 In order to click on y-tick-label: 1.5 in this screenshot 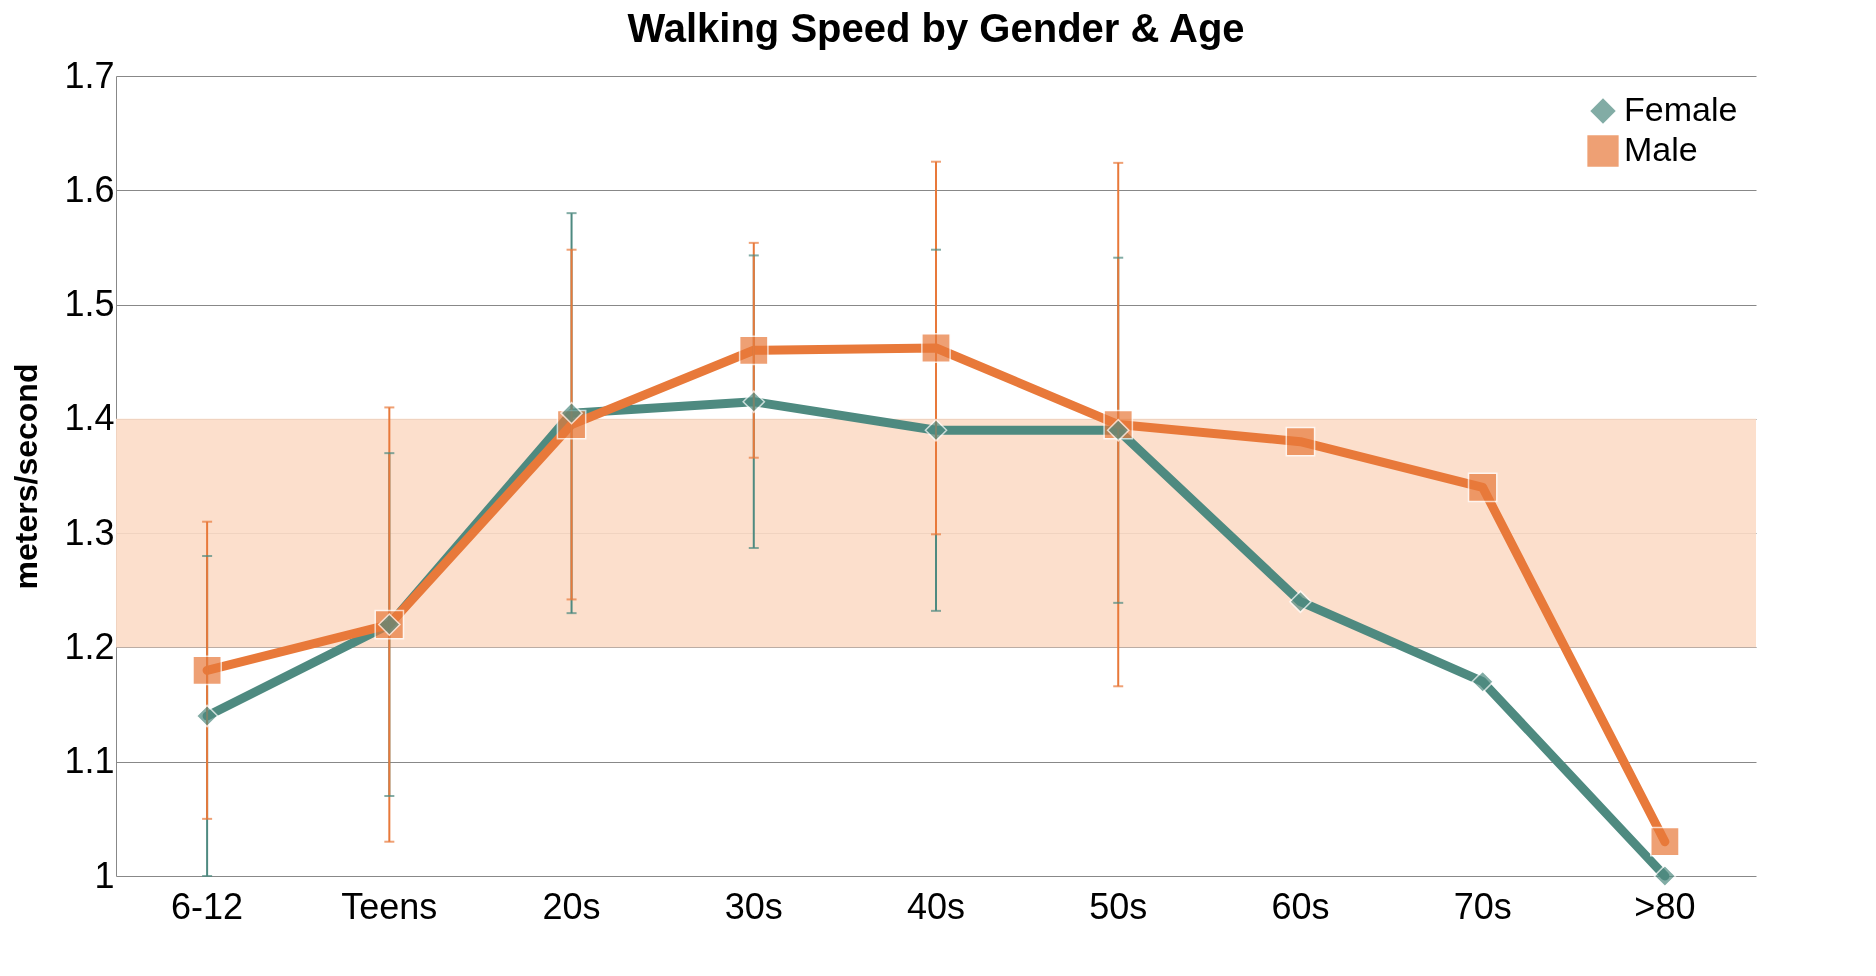, I will do `click(89, 304)`.